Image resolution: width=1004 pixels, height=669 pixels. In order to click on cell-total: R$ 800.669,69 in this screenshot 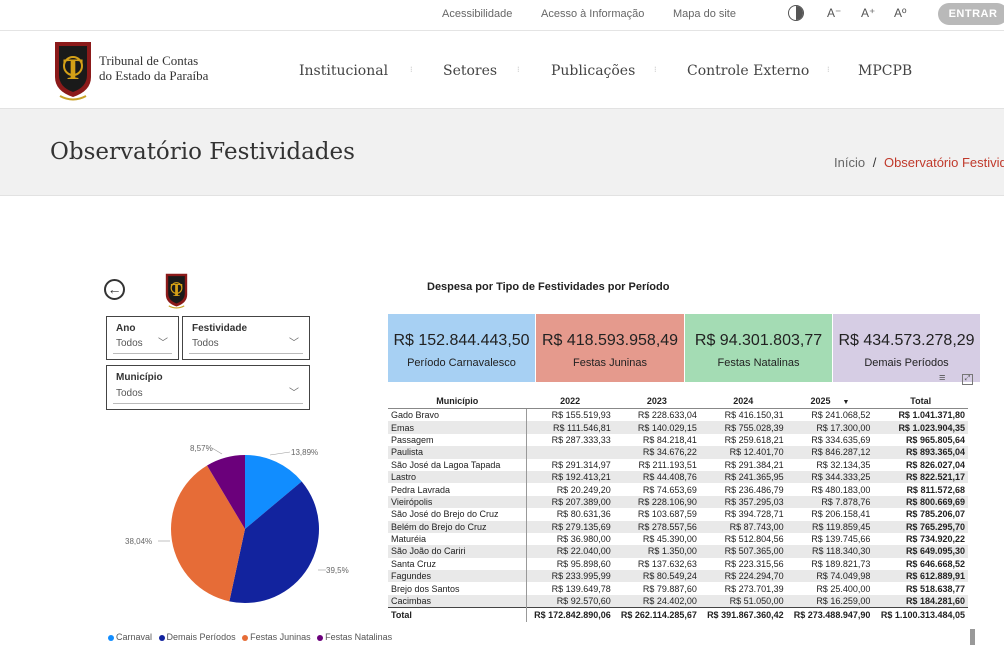, I will do `click(920, 502)`.